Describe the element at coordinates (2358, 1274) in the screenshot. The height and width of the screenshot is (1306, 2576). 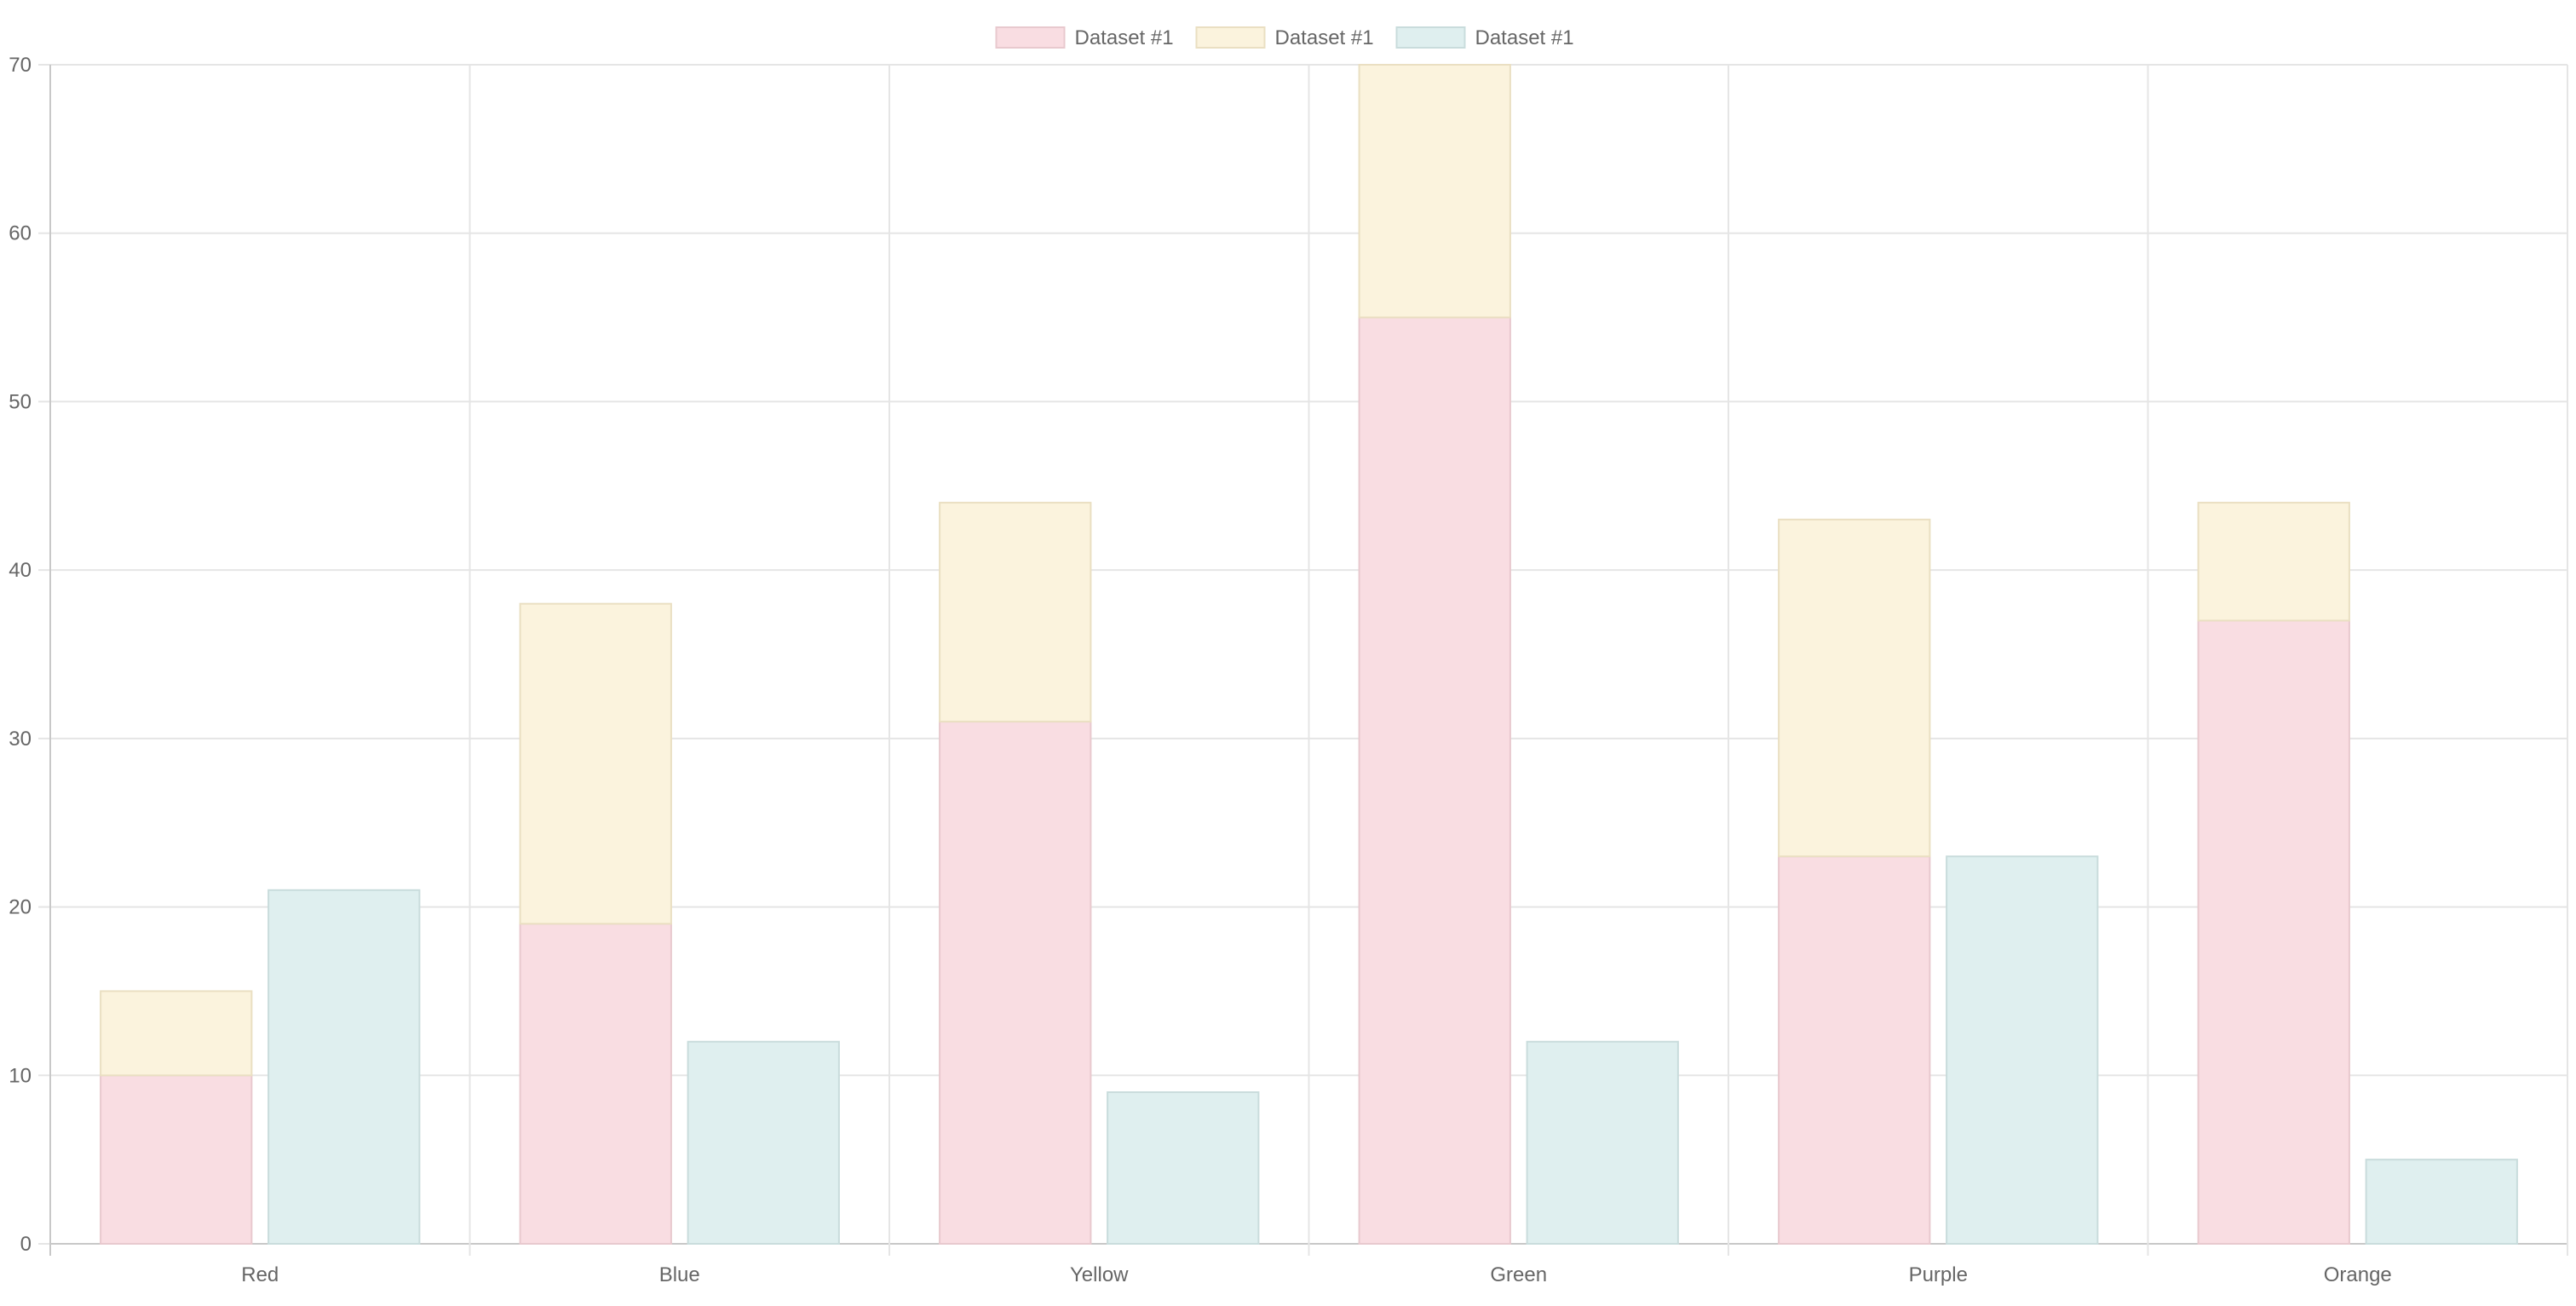
I see `x-tick-label: Orange` at that location.